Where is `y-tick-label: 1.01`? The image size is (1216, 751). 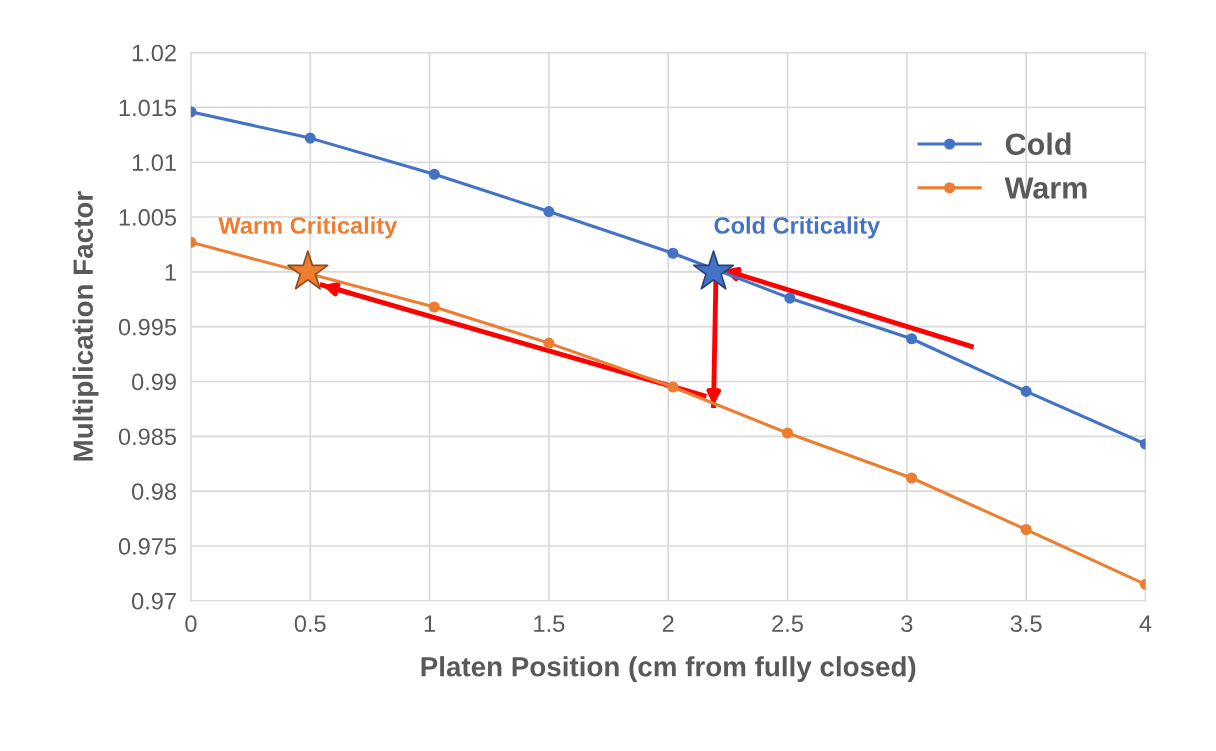 y-tick-label: 1.01 is located at coordinates (154, 162).